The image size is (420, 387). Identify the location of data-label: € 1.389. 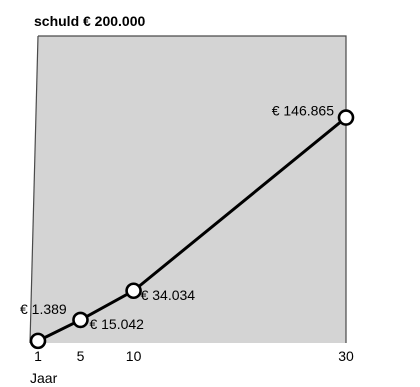
(43, 309).